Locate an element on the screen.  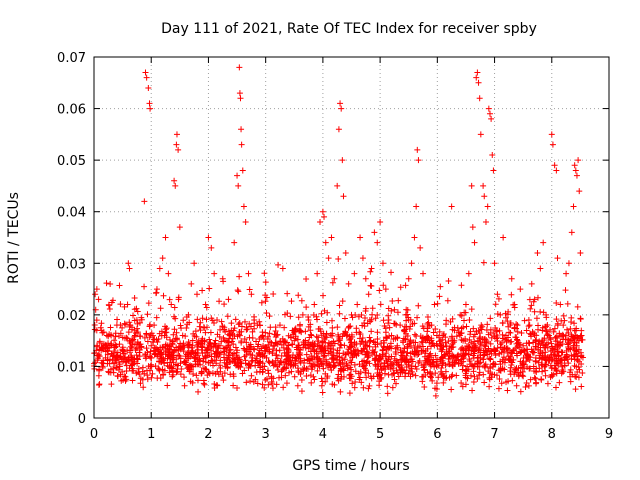
y-tick-label: 0.03 is located at coordinates (71, 264).